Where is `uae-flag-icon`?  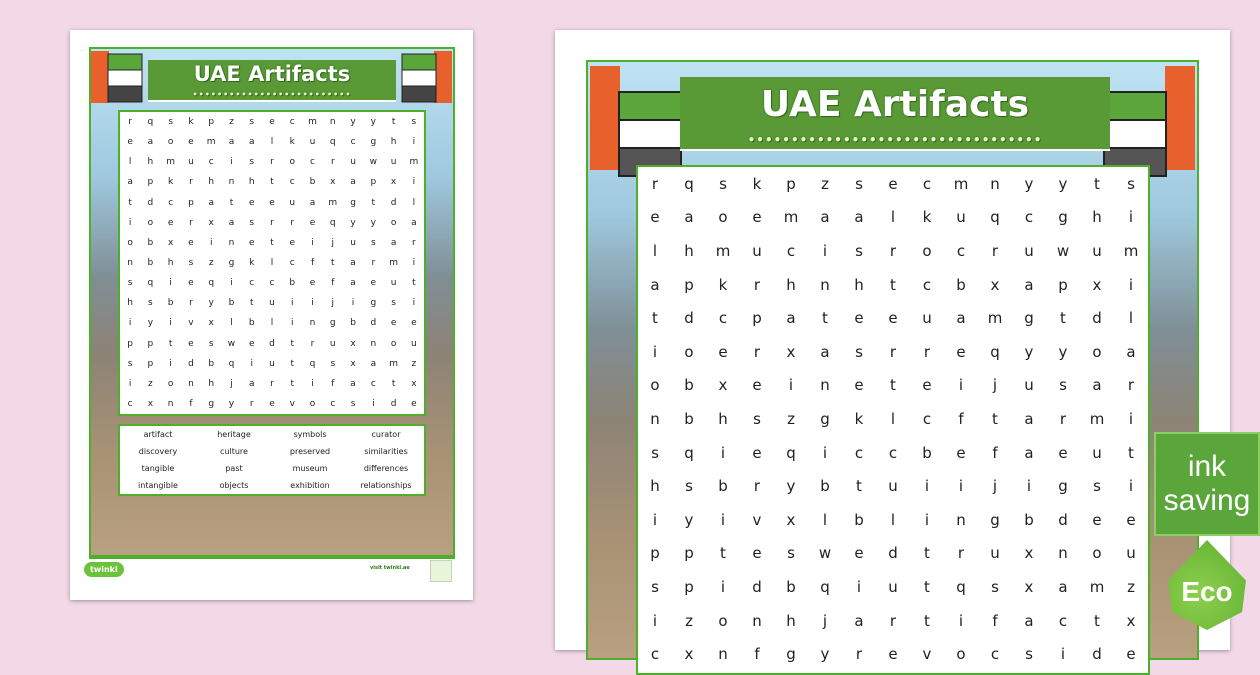
uae-flag-icon is located at coordinates (1135, 134).